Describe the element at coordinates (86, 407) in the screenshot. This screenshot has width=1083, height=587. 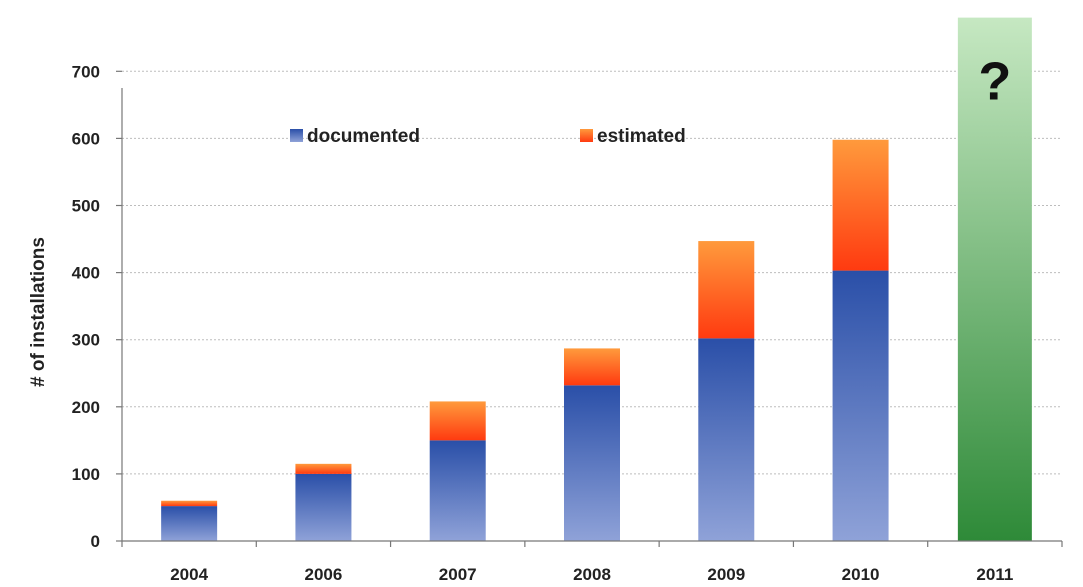
I see `y-tick-label: 200` at that location.